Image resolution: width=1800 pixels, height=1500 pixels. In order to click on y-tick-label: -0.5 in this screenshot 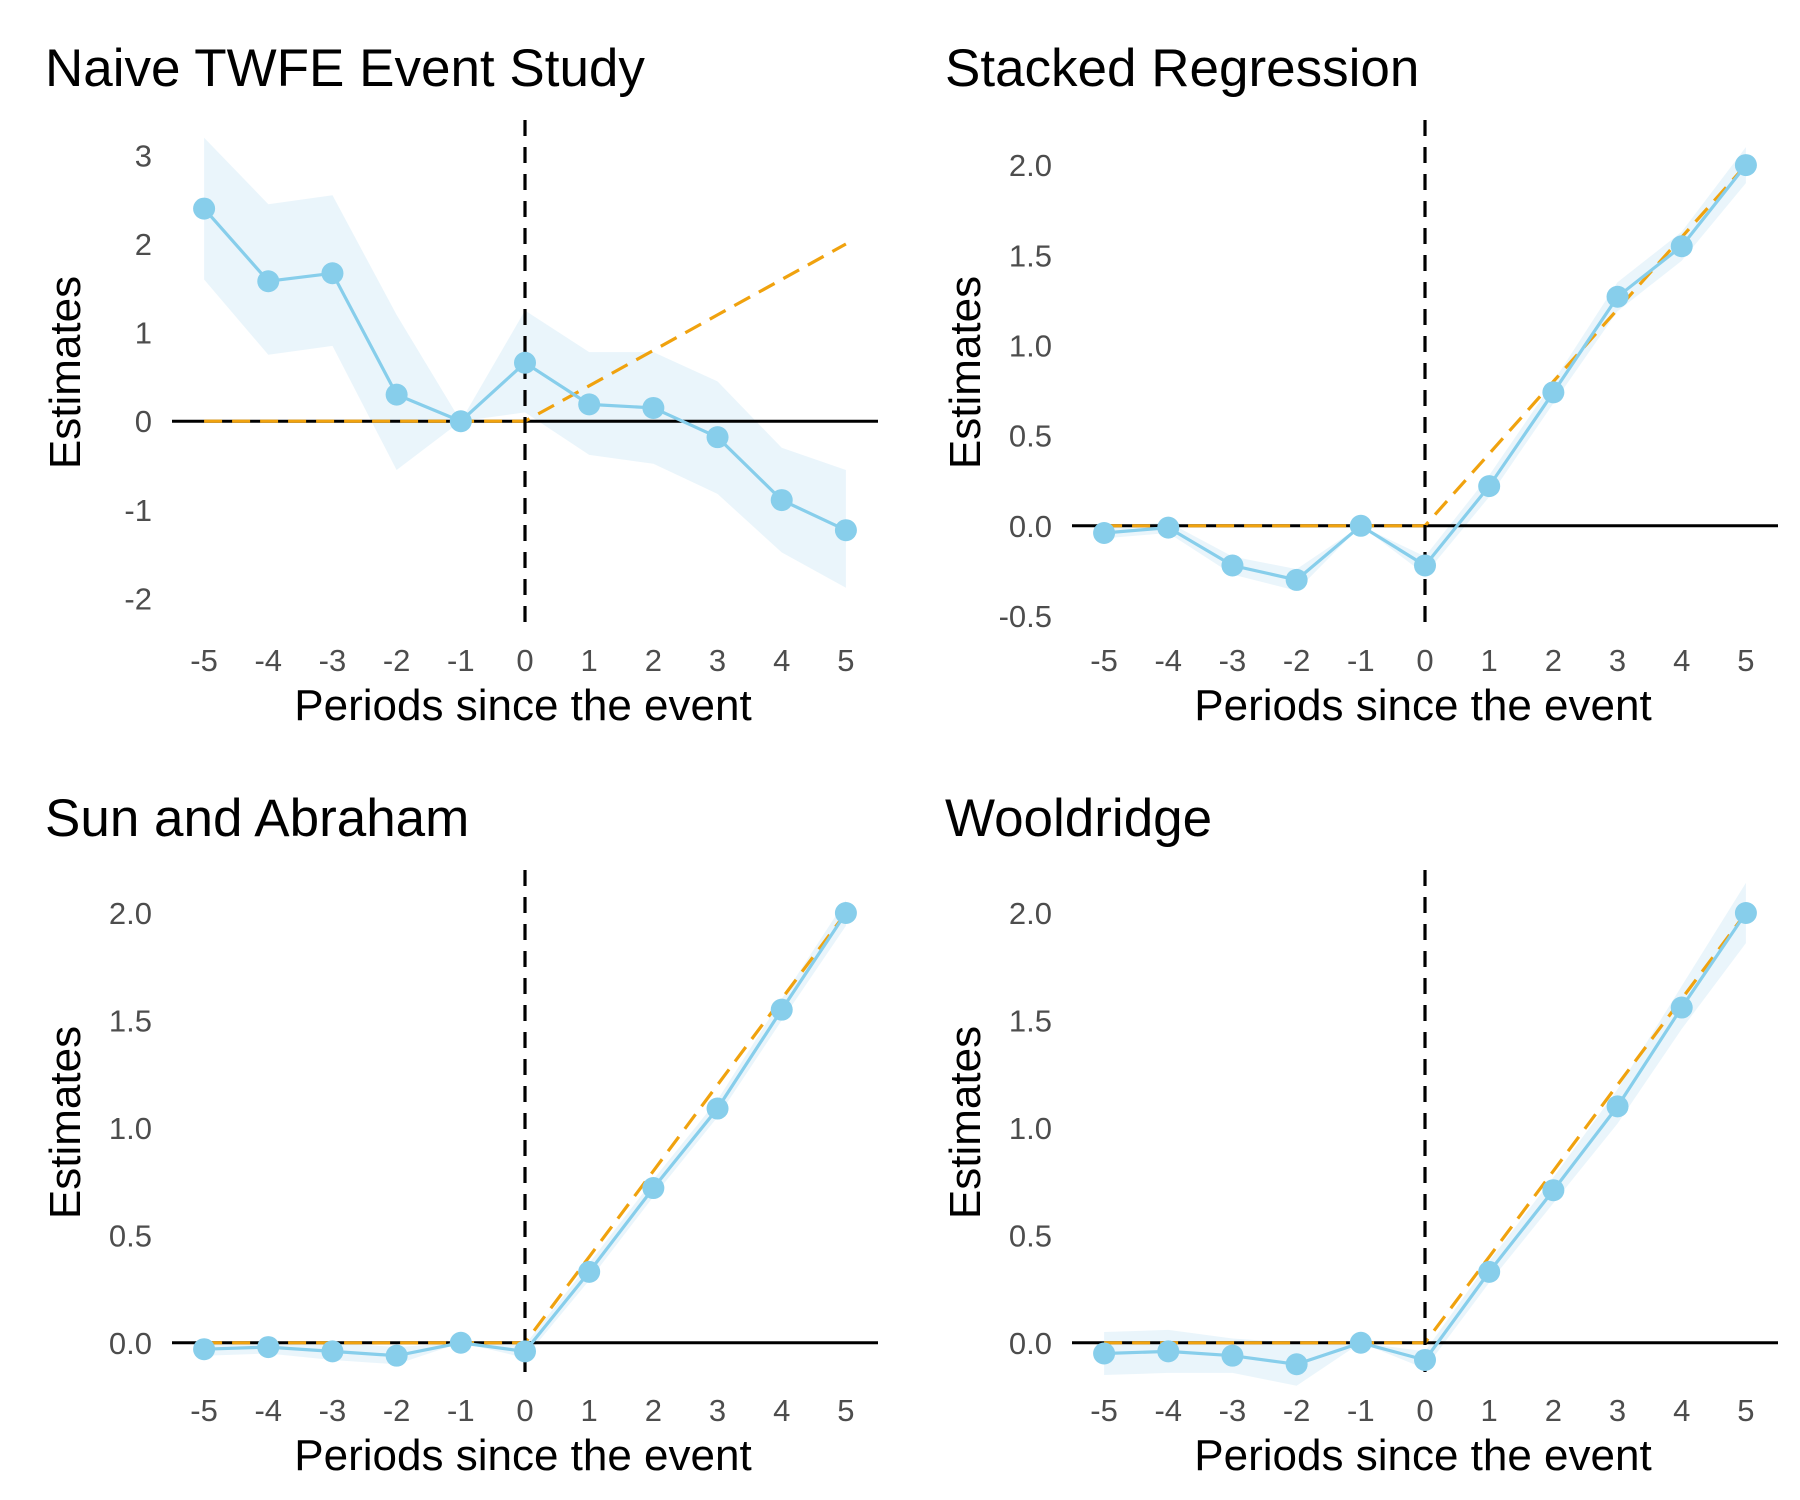, I will do `click(1025, 616)`.